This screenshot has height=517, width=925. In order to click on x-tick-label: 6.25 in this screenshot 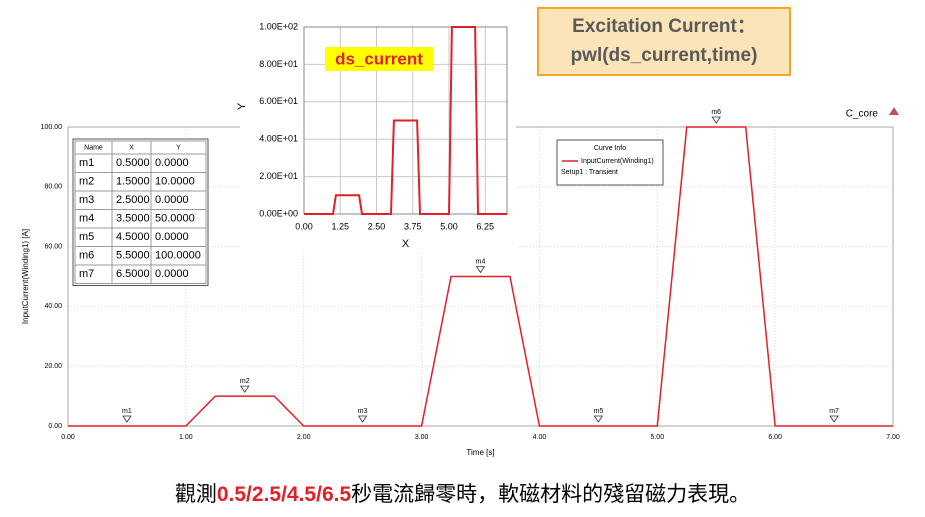, I will do `click(485, 226)`.